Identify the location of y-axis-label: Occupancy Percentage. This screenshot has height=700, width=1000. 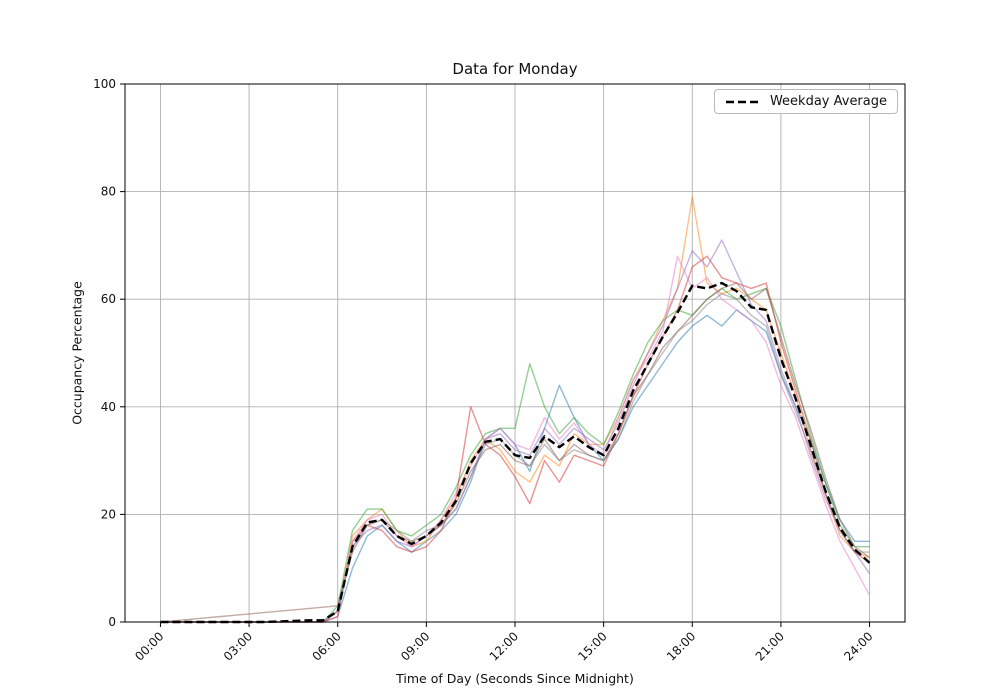
(77, 353).